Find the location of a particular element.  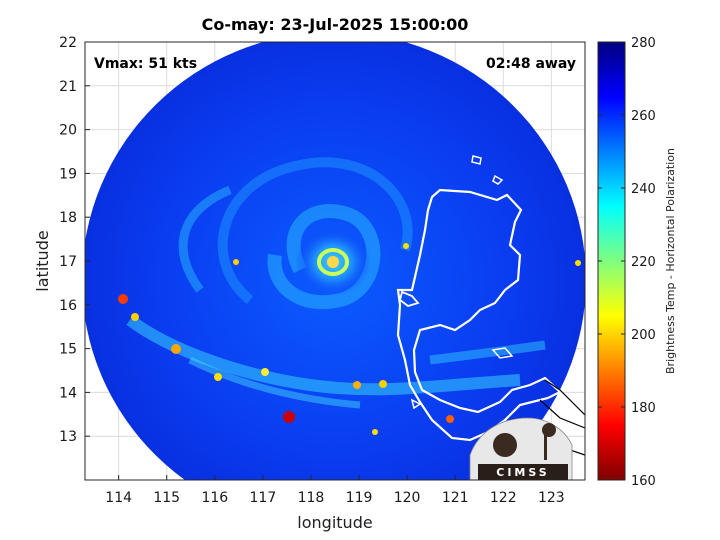

colorbar-tick-label: 240 is located at coordinates (643, 189).